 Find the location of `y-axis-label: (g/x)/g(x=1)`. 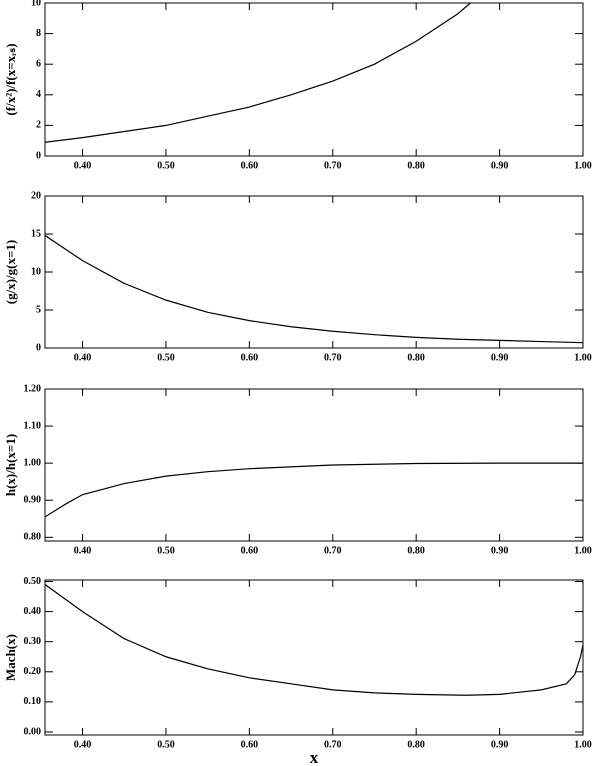

y-axis-label: (g/x)/g(x=1) is located at coordinates (10, 272).